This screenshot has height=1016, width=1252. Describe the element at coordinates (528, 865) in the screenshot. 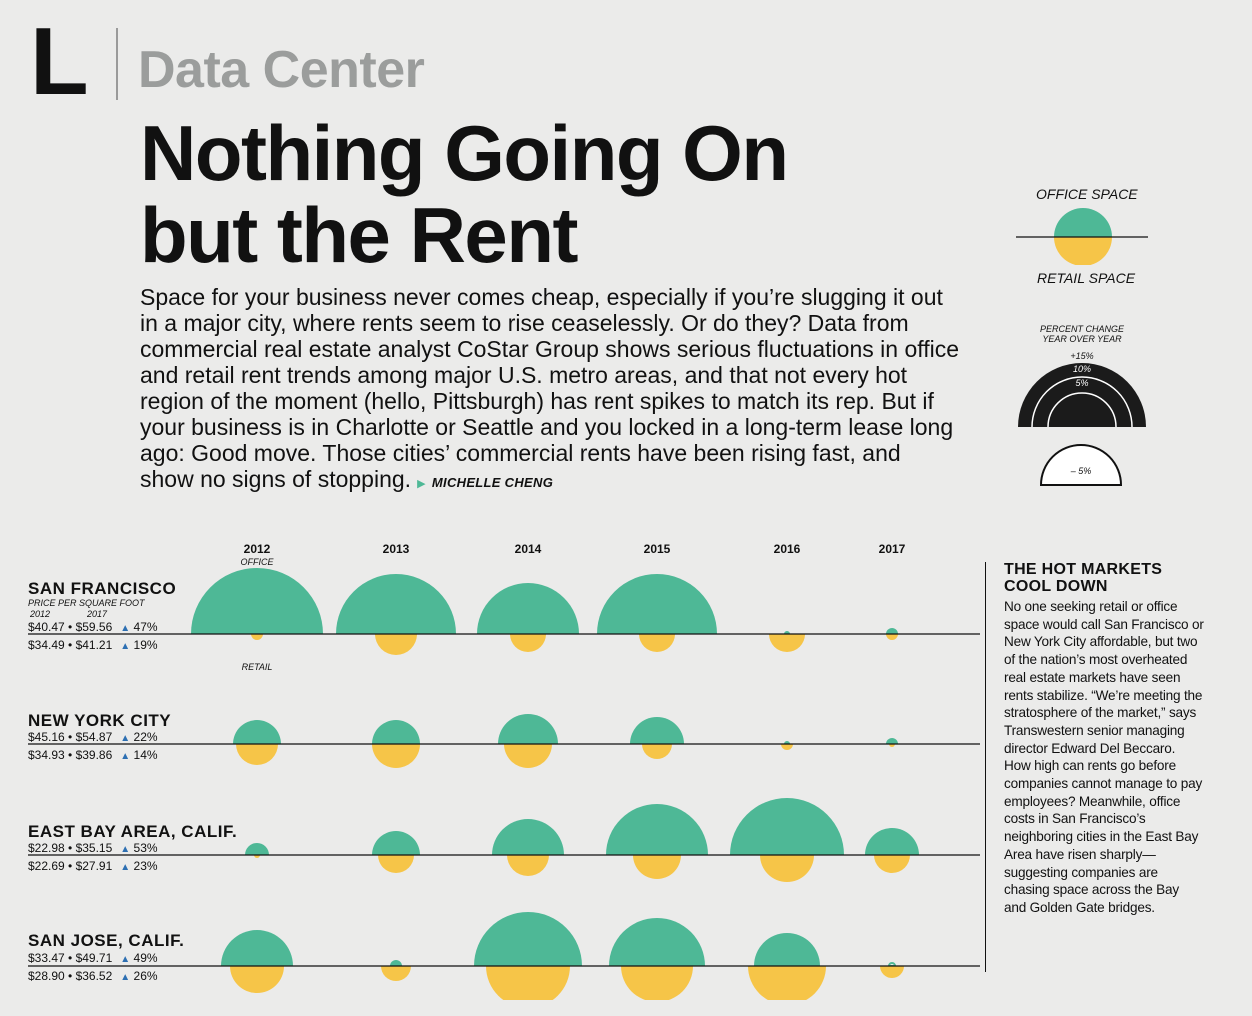

I see `retail-bubble-east-bay-area-calif-2014` at that location.